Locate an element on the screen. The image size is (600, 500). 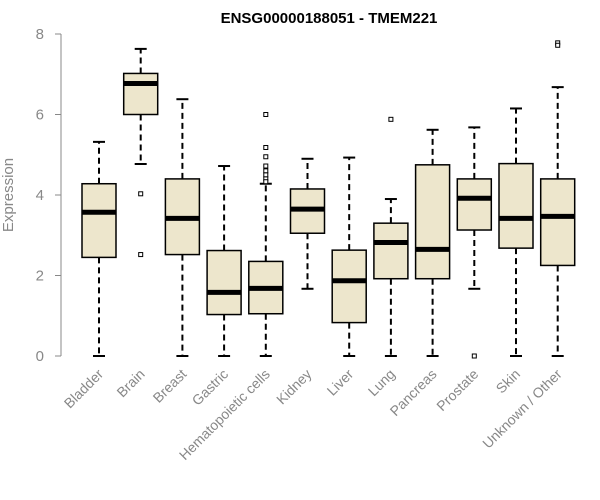
y-tick-label: 4 is located at coordinates (40, 195).